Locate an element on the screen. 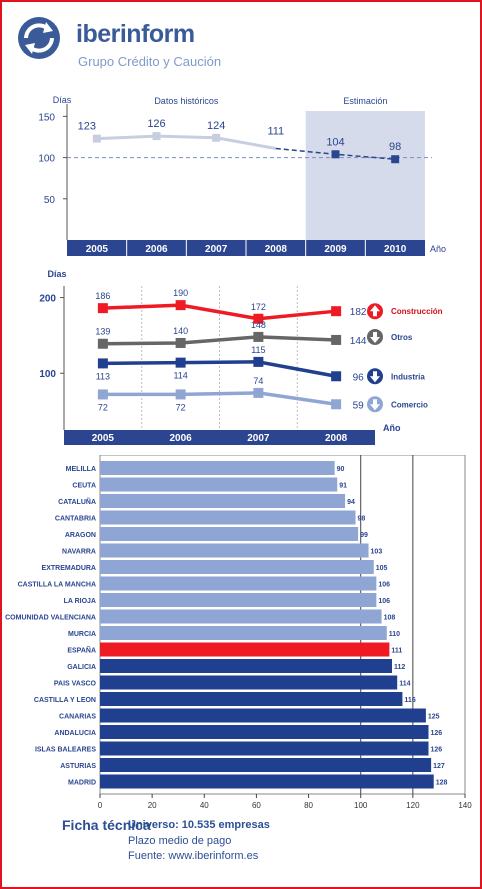  data-label: 124 is located at coordinates (216, 126).